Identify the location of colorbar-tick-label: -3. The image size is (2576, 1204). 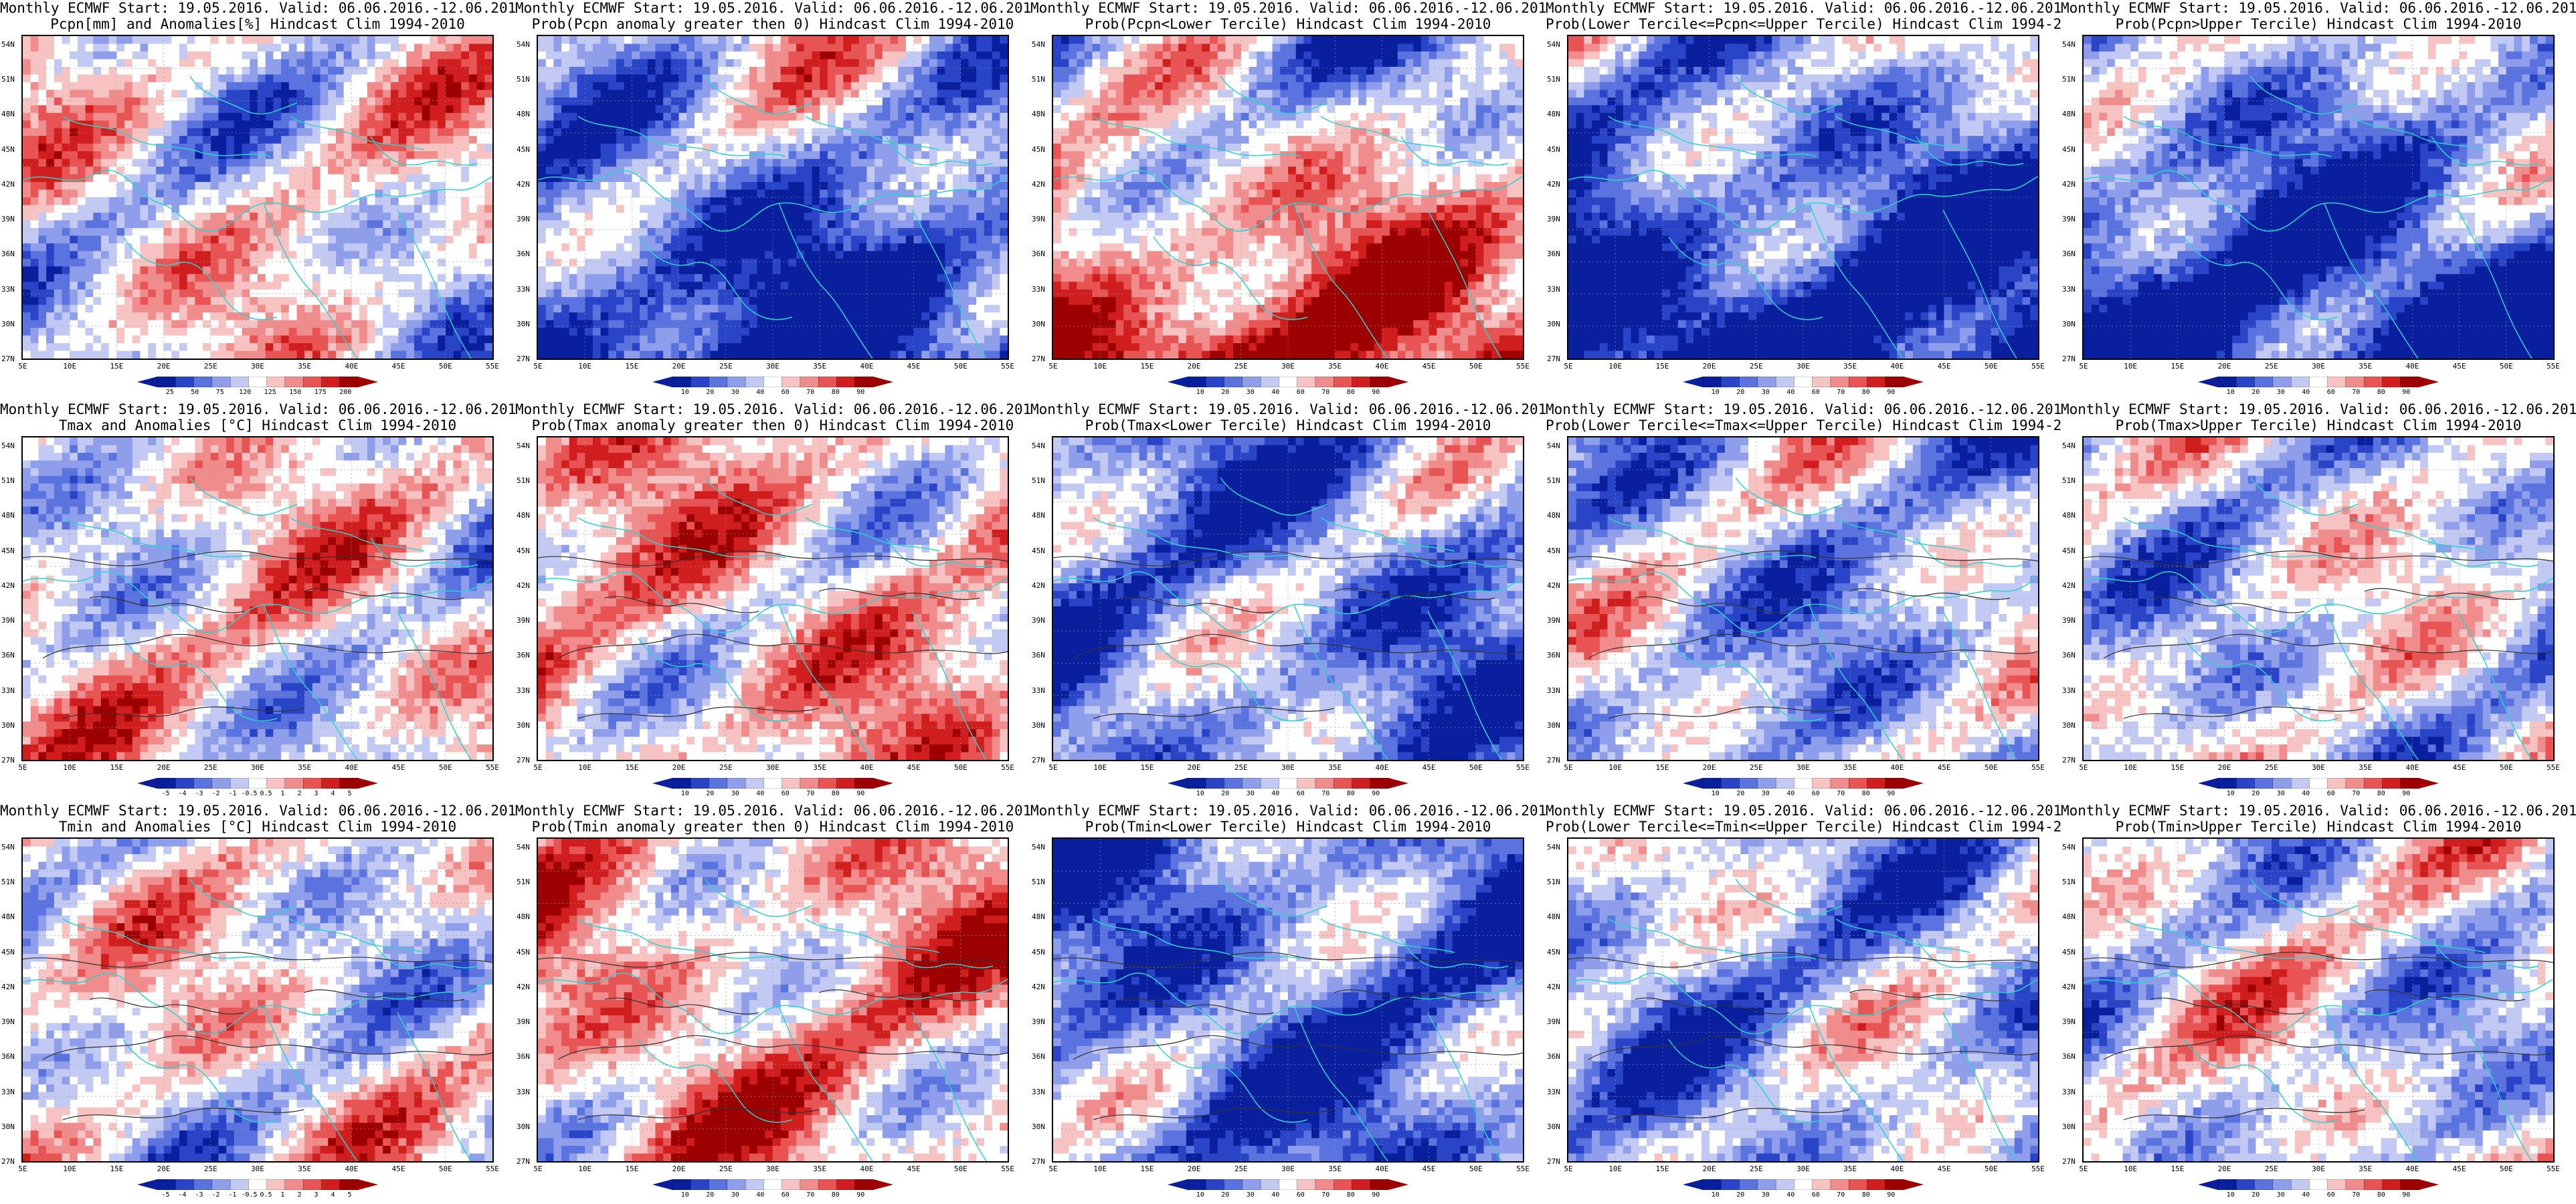
(199, 1195).